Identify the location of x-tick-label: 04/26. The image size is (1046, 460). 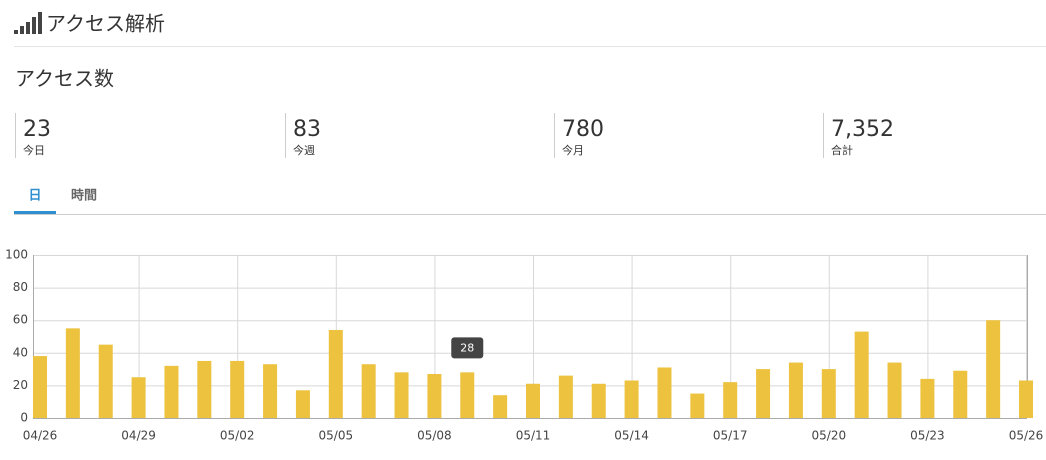
(40, 436).